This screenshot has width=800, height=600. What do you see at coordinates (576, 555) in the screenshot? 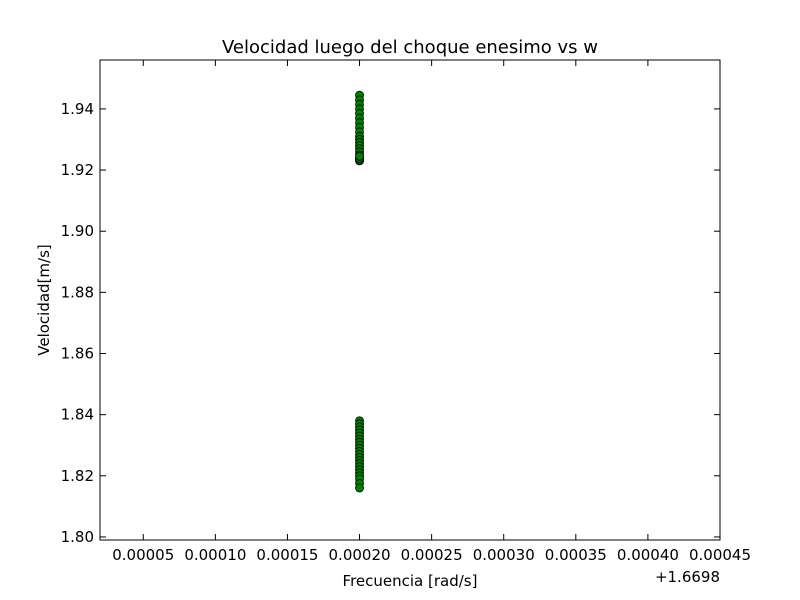
I see `x-tick-label: 0.00035` at bounding box center [576, 555].